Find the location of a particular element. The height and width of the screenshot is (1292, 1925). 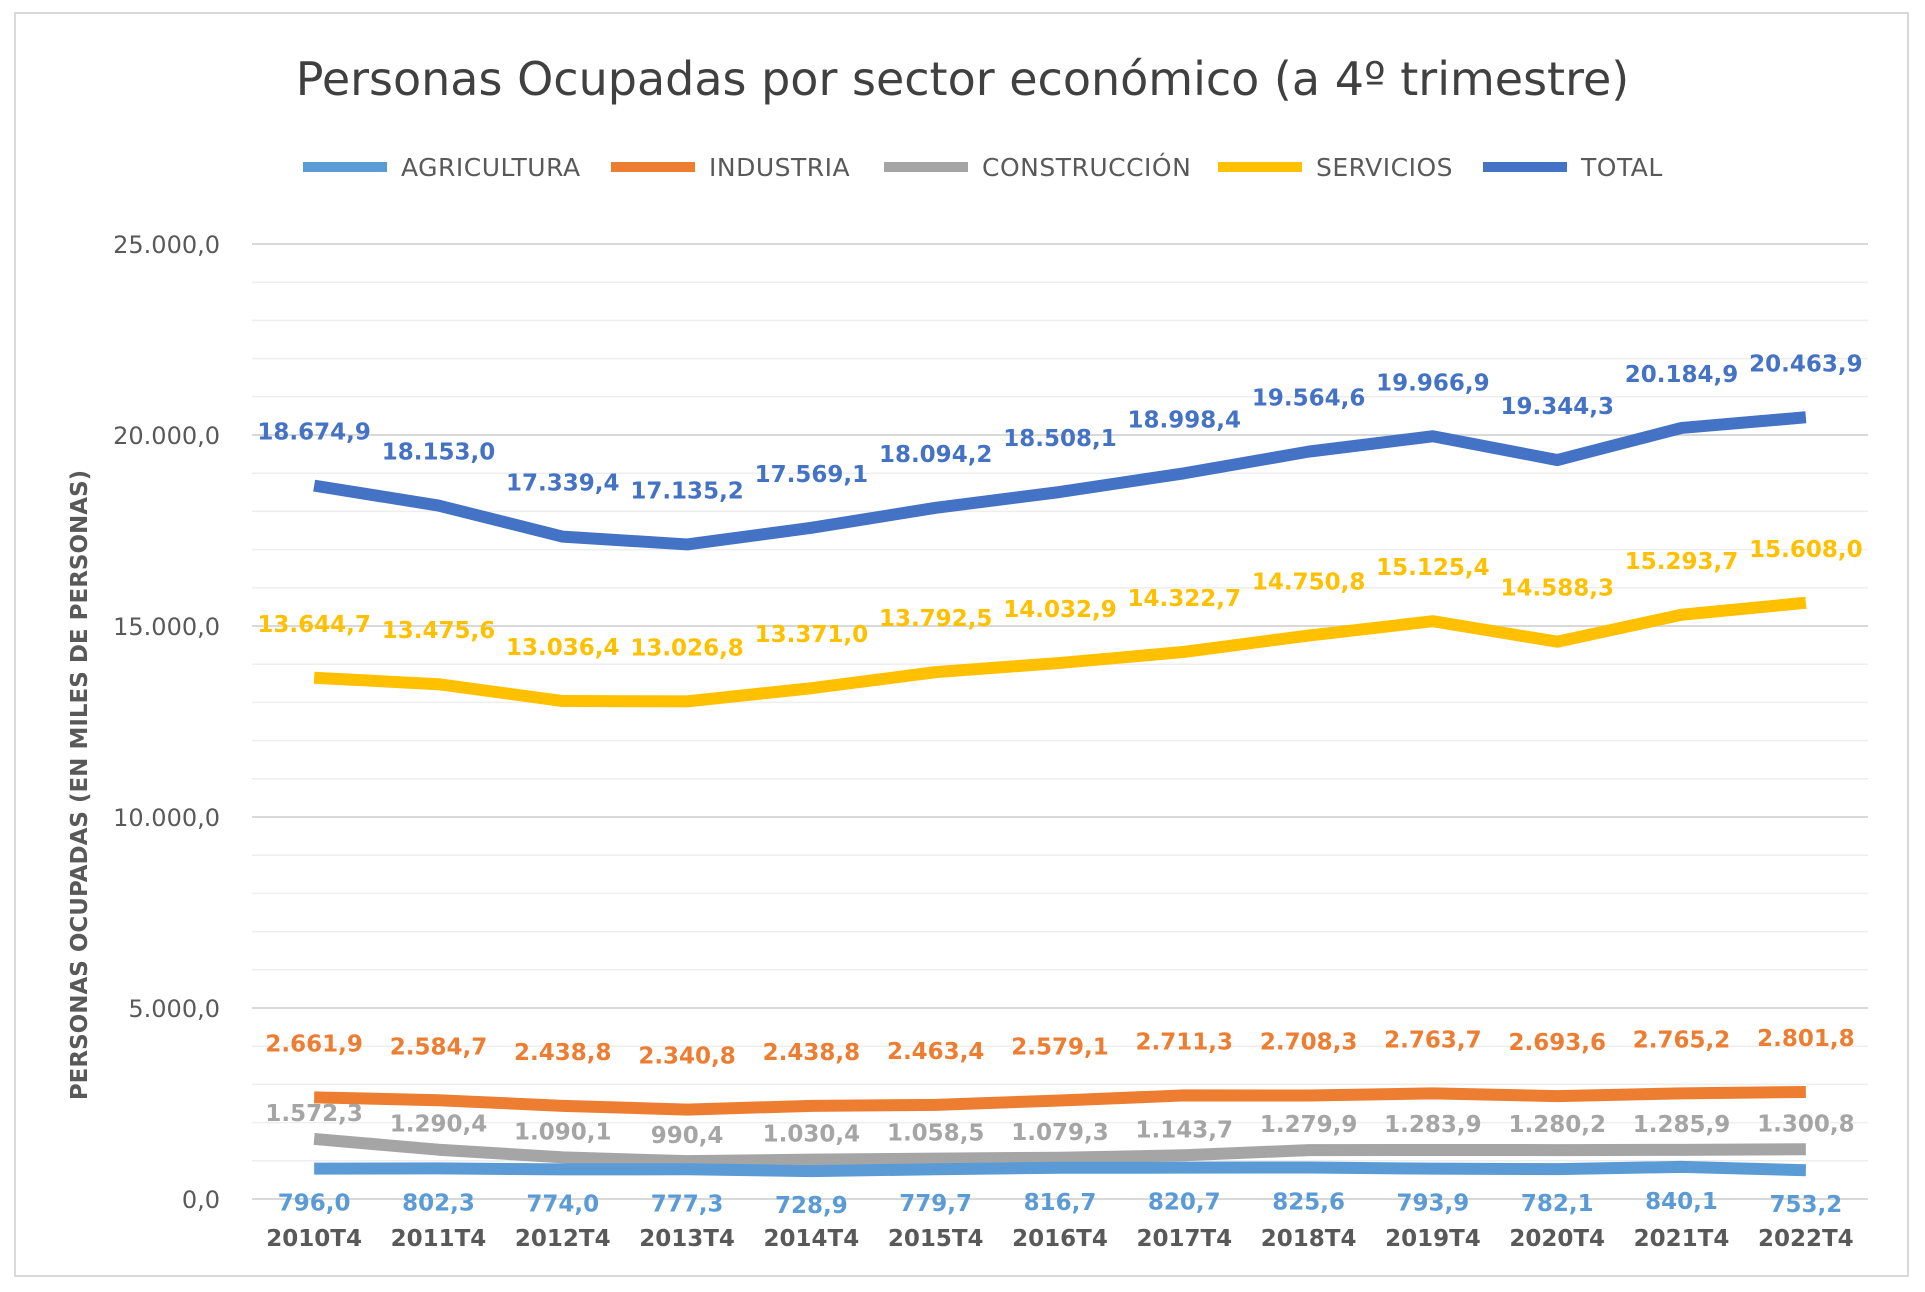

x-tick-label: 2022T4 is located at coordinates (1806, 1239).